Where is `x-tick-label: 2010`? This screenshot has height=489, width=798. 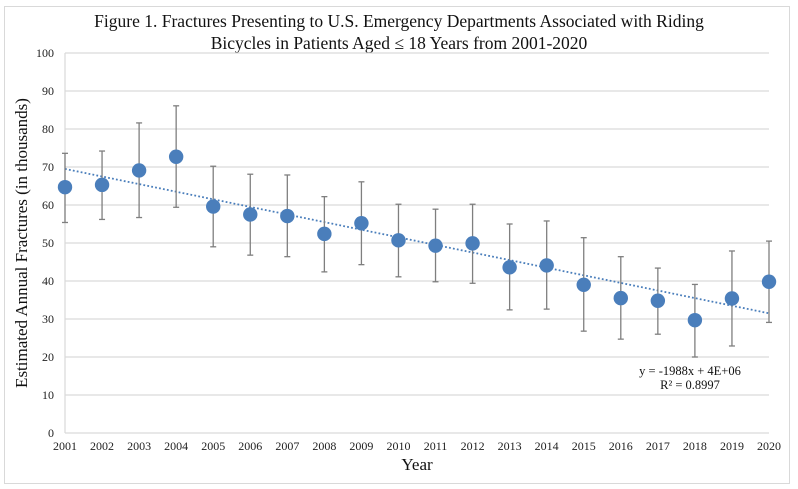
x-tick-label: 2010 is located at coordinates (398, 446).